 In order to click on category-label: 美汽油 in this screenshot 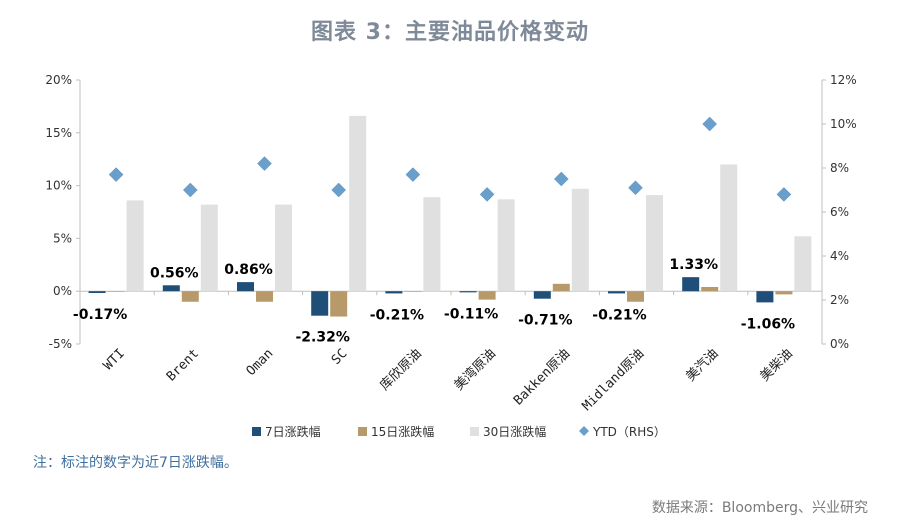, I will do `click(702, 365)`.